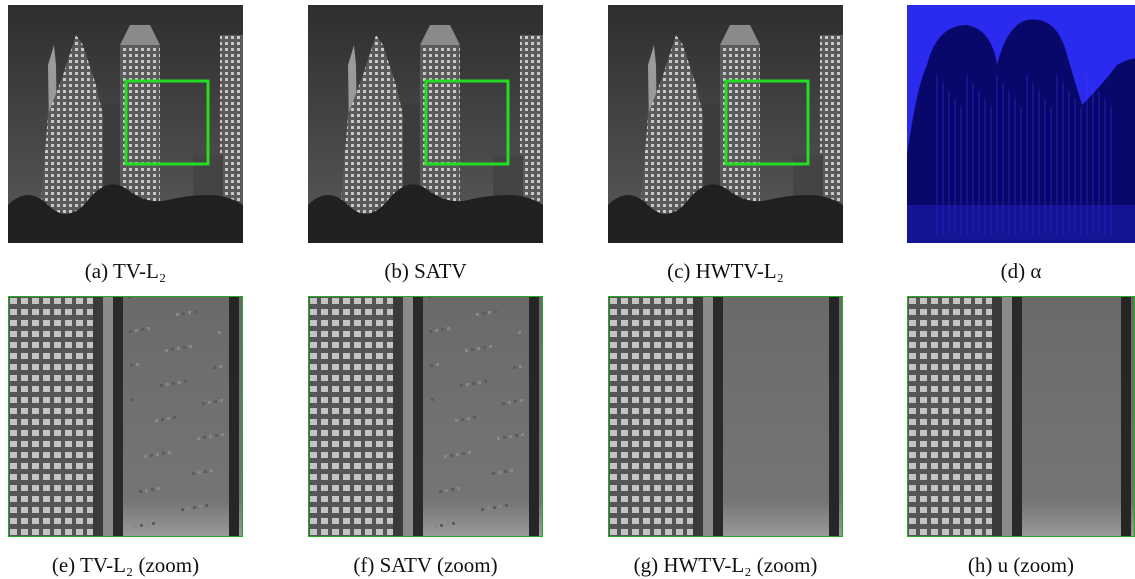  Describe the element at coordinates (1021, 224) in the screenshot. I see `streak` at that location.